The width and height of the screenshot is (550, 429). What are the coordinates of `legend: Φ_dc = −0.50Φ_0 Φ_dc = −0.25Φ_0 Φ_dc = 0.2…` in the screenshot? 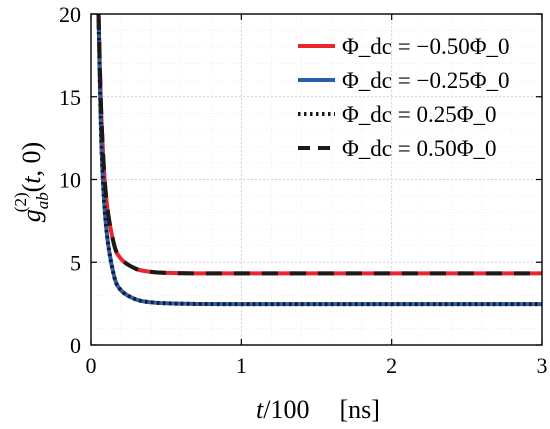 It's located at (404, 97).